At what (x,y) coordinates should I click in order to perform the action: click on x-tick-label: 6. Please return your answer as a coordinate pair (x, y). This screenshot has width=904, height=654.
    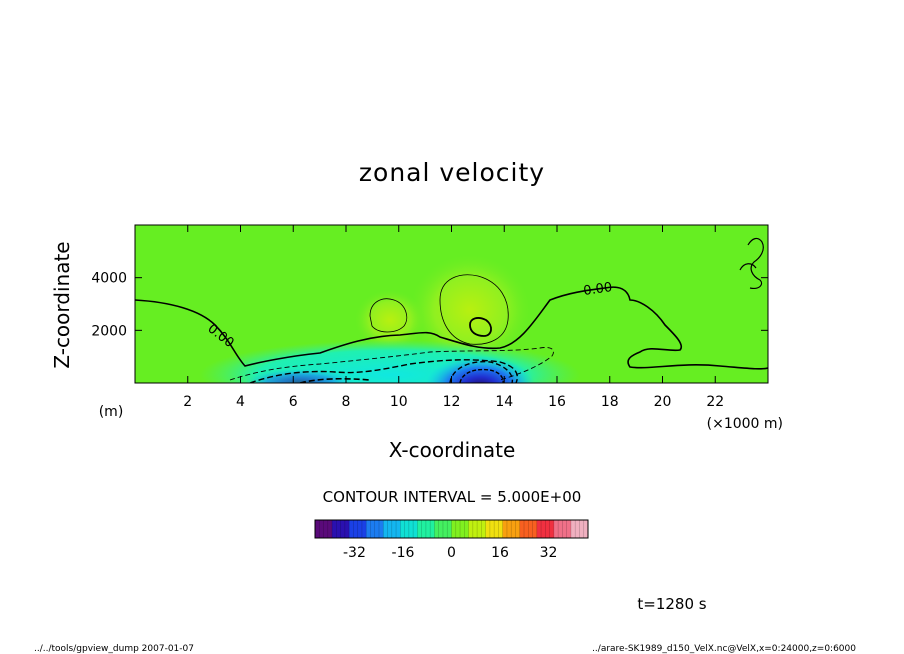
    Looking at the image, I should click on (293, 402).